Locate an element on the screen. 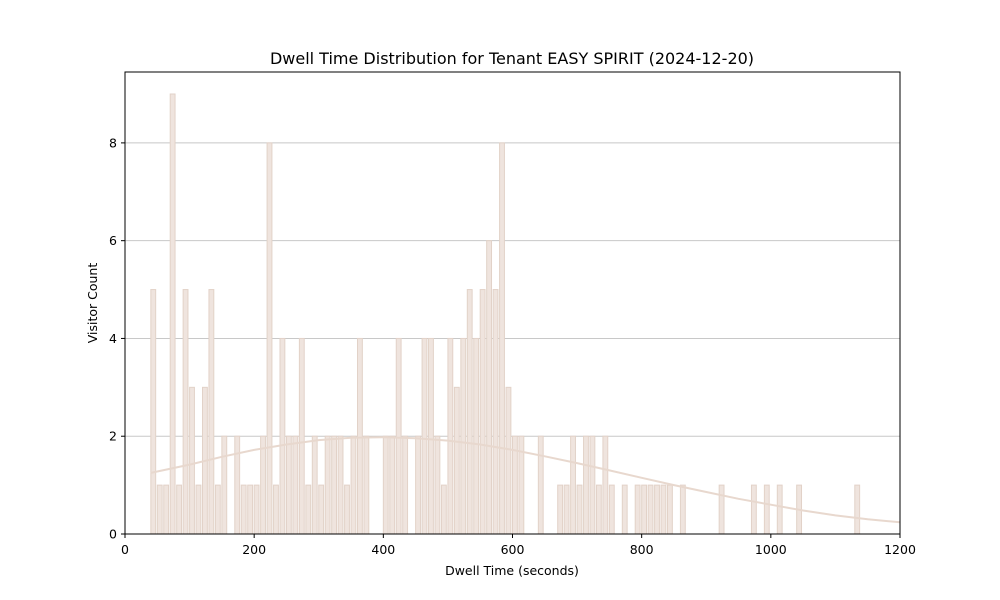 The height and width of the screenshot is (600, 1000). x-tick-label: 600 is located at coordinates (513, 549).